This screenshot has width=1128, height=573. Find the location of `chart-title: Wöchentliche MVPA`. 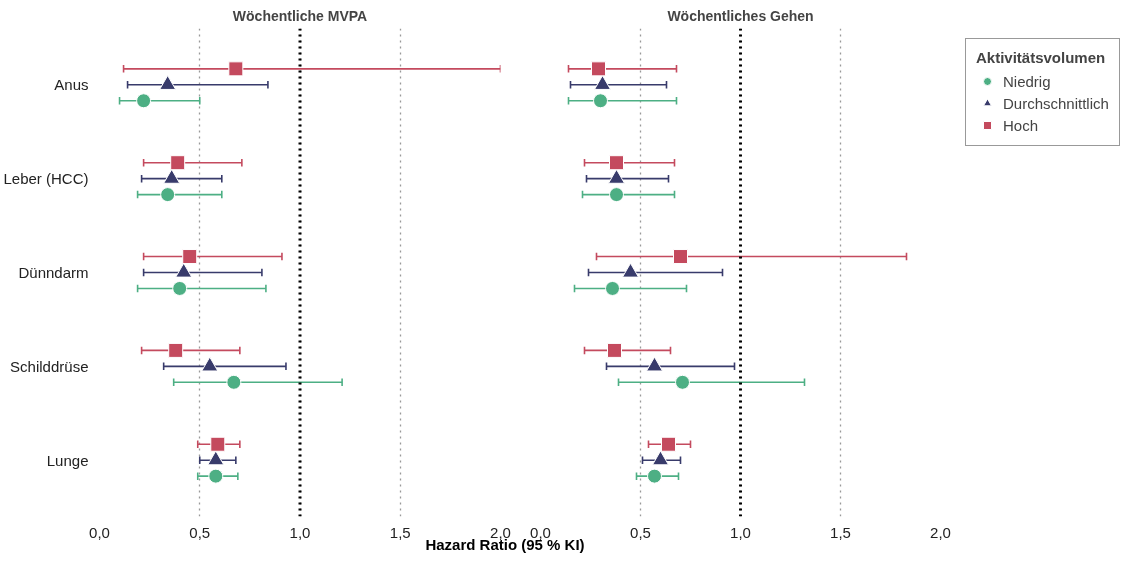

chart-title: Wöchentliche MVPA is located at coordinates (300, 15).